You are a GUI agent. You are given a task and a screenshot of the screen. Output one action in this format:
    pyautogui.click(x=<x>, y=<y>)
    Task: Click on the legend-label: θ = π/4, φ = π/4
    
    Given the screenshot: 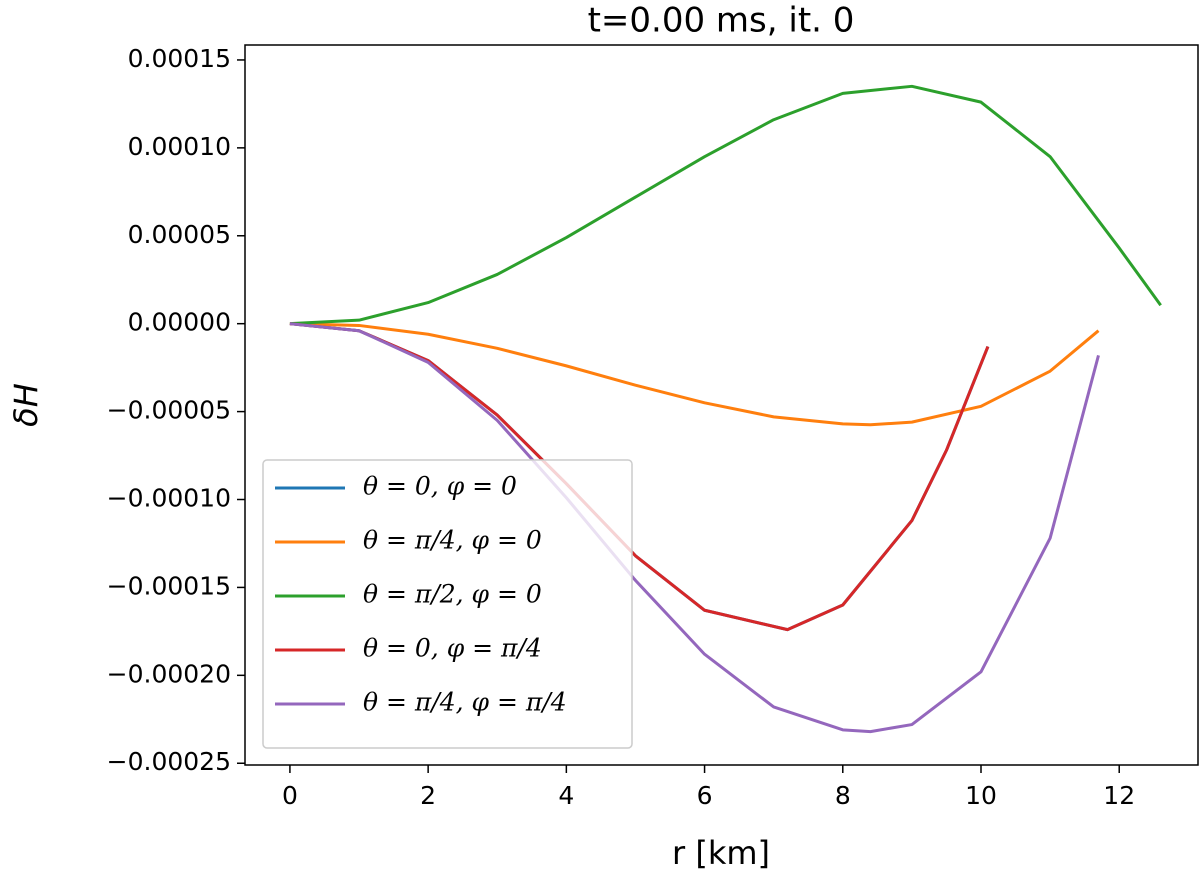 What is the action you would take?
    pyautogui.click(x=465, y=702)
    